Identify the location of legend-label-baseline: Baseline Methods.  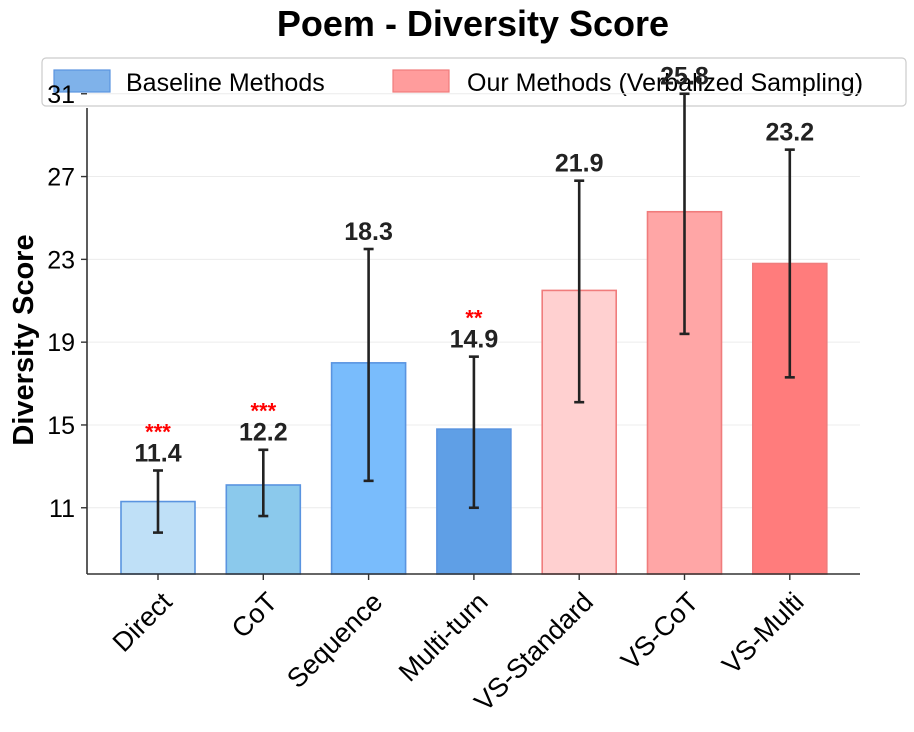
(225, 83).